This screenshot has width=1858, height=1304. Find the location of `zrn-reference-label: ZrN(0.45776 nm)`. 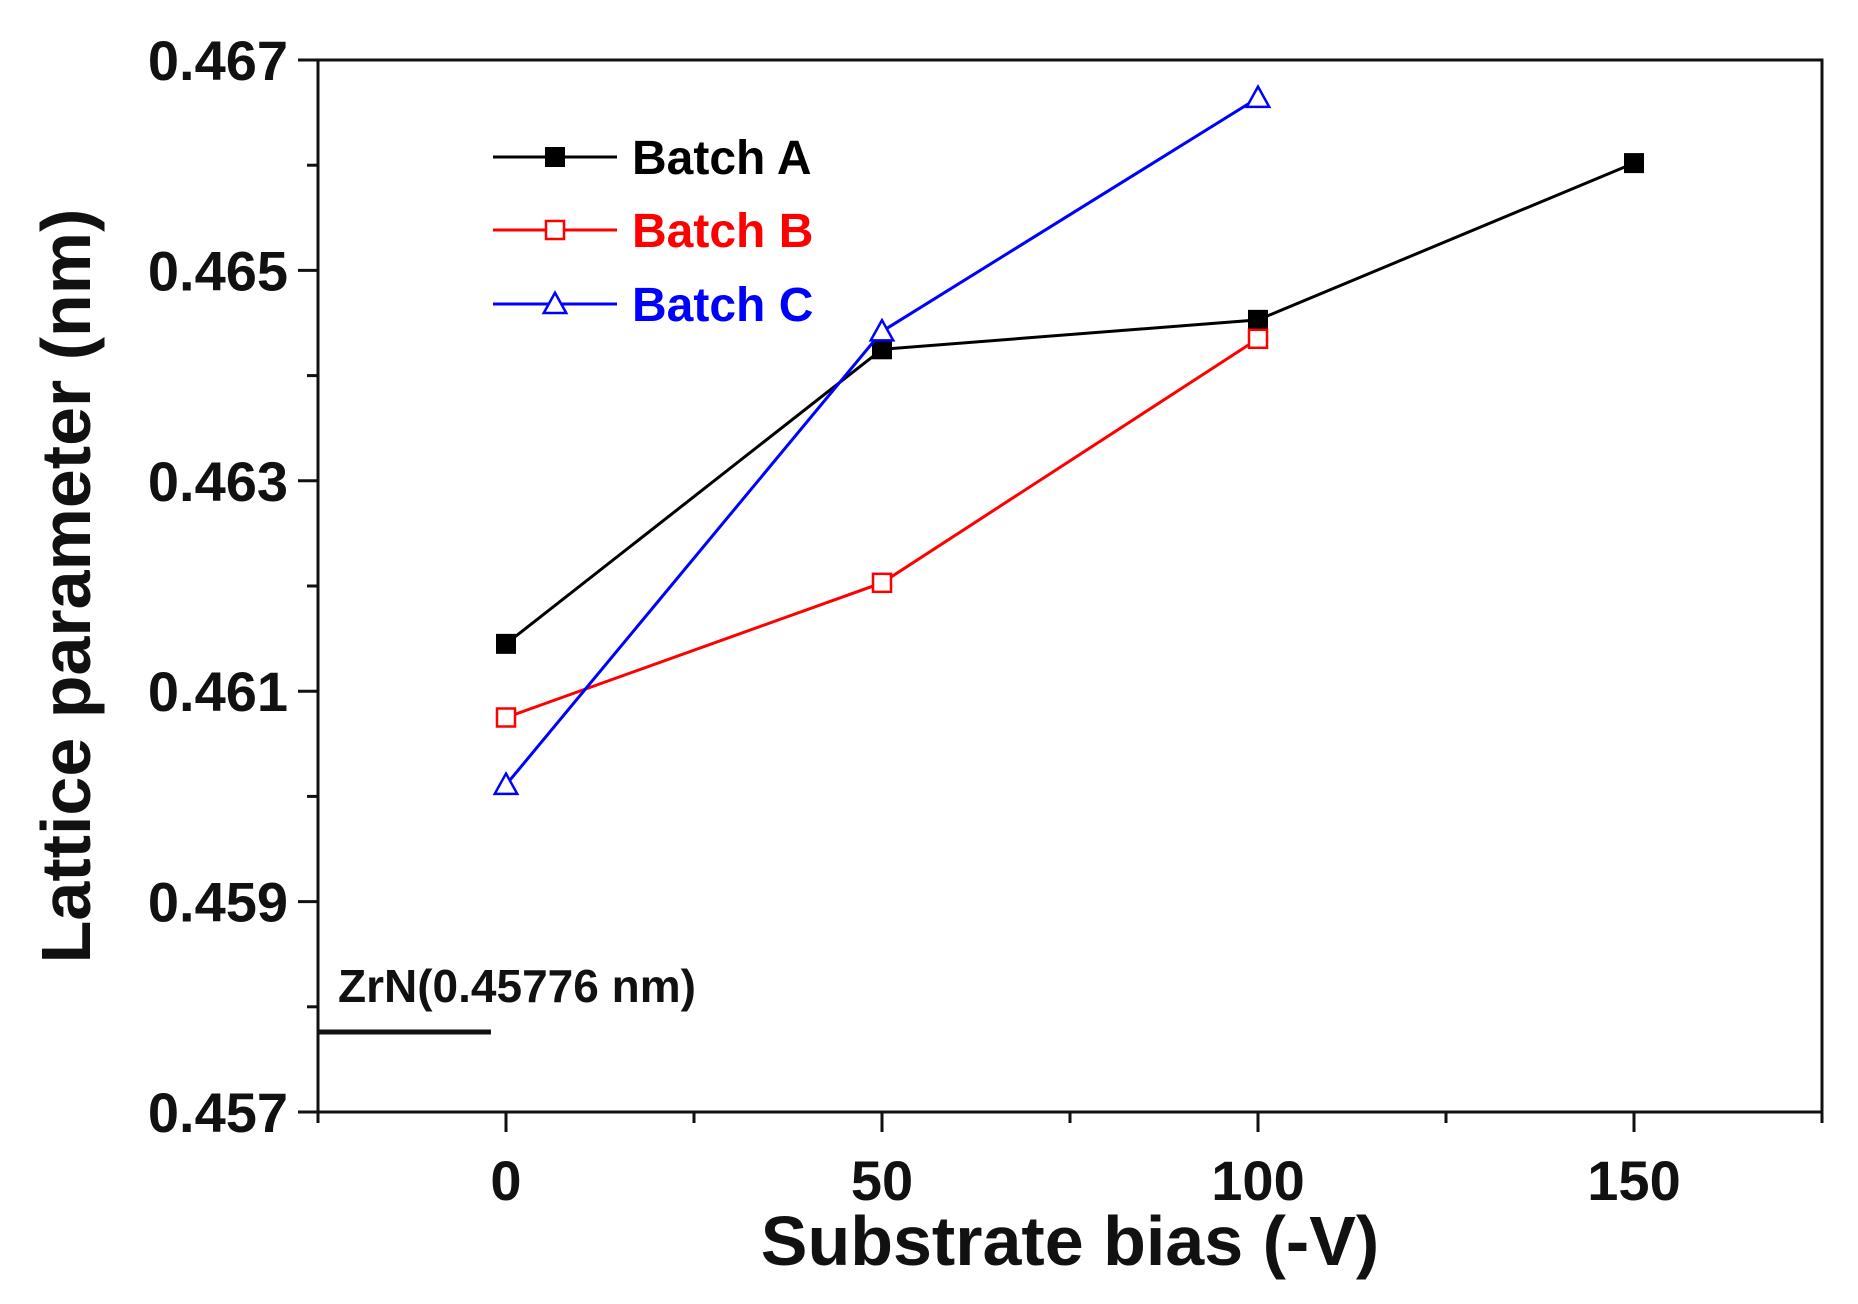

zrn-reference-label: ZrN(0.45776 nm) is located at coordinates (517, 986).